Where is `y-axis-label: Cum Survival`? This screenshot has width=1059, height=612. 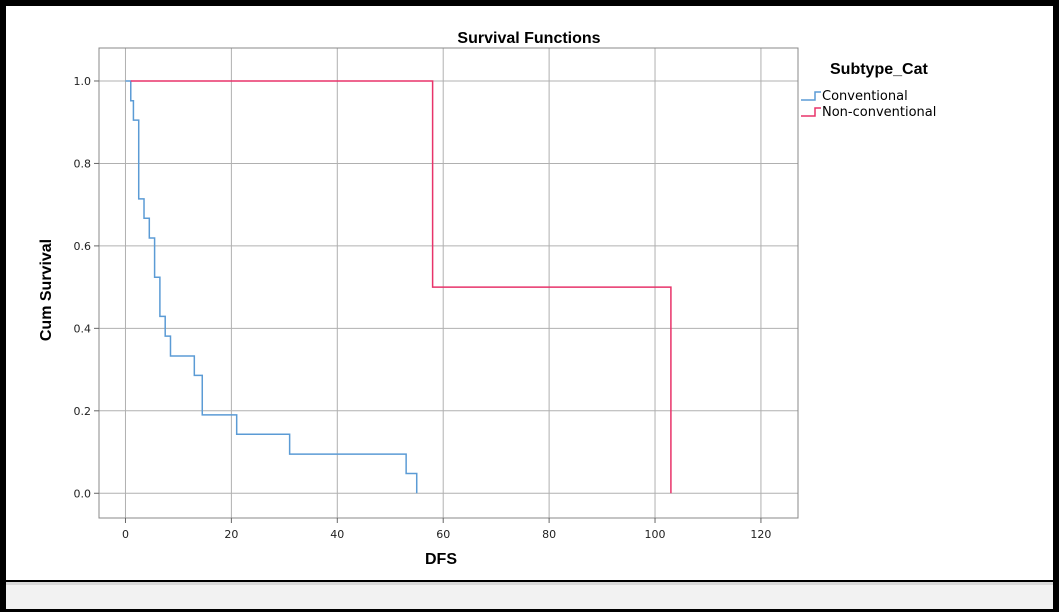 y-axis-label: Cum Survival is located at coordinates (46, 290).